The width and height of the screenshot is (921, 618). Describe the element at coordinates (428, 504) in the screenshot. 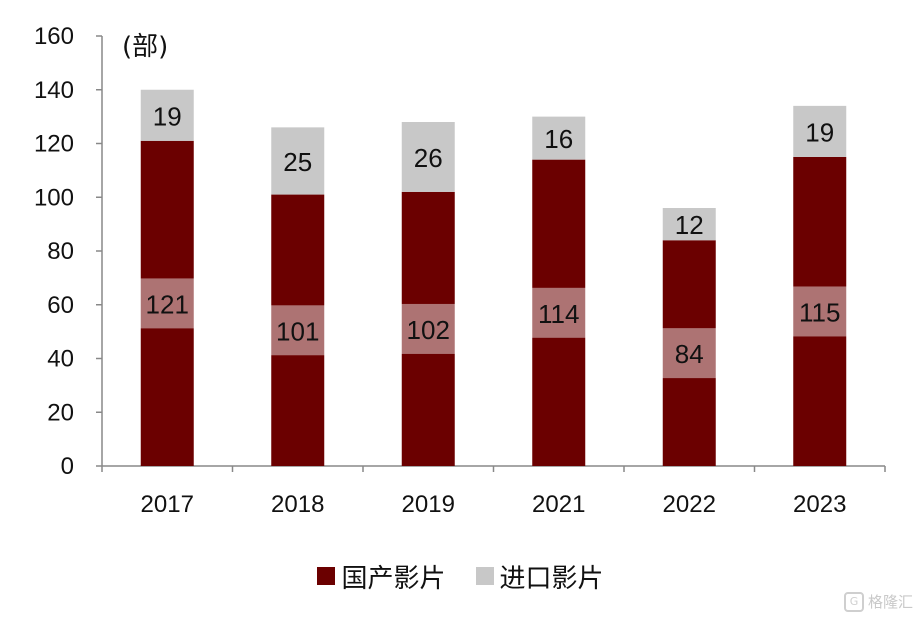

I see `x-tick-label: 2019` at that location.